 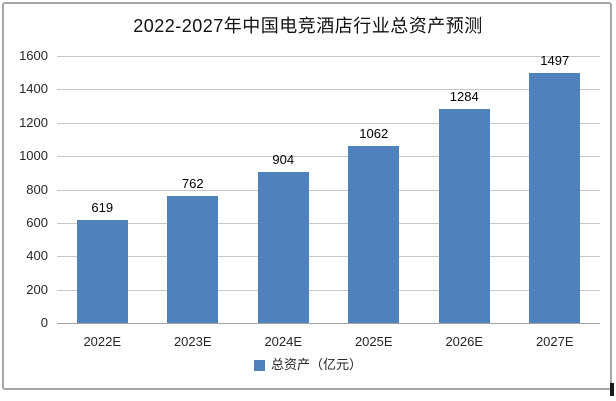 What do you see at coordinates (33, 88) in the screenshot?
I see `y-tick-label: 1400` at bounding box center [33, 88].